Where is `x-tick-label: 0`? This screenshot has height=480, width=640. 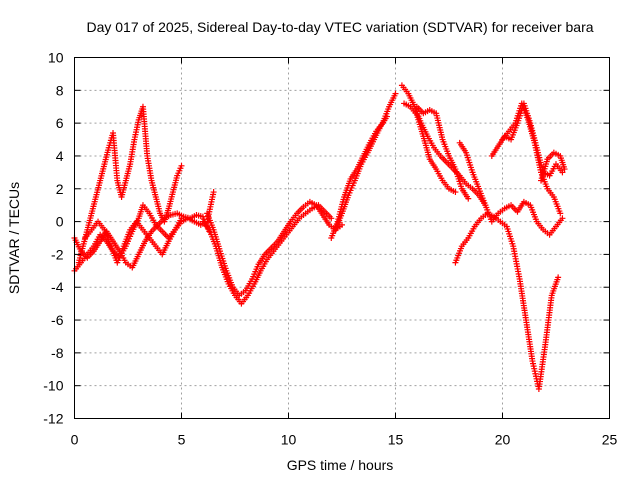
x-tick-label: 0 is located at coordinates (75, 440).